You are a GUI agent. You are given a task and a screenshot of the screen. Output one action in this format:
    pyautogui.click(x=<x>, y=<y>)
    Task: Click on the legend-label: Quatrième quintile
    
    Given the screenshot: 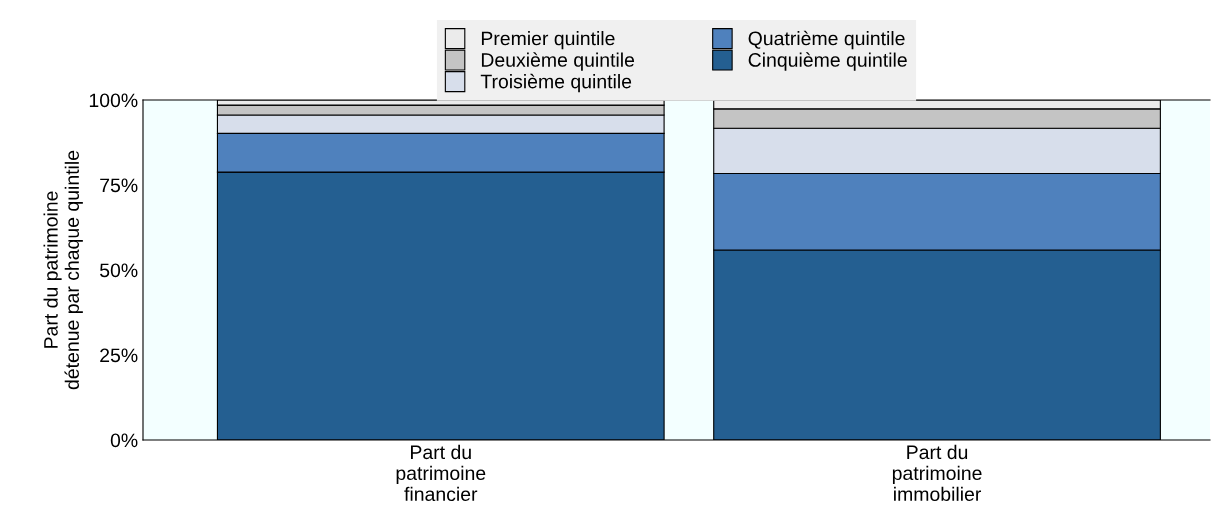 What is the action you would take?
    pyautogui.click(x=826, y=40)
    